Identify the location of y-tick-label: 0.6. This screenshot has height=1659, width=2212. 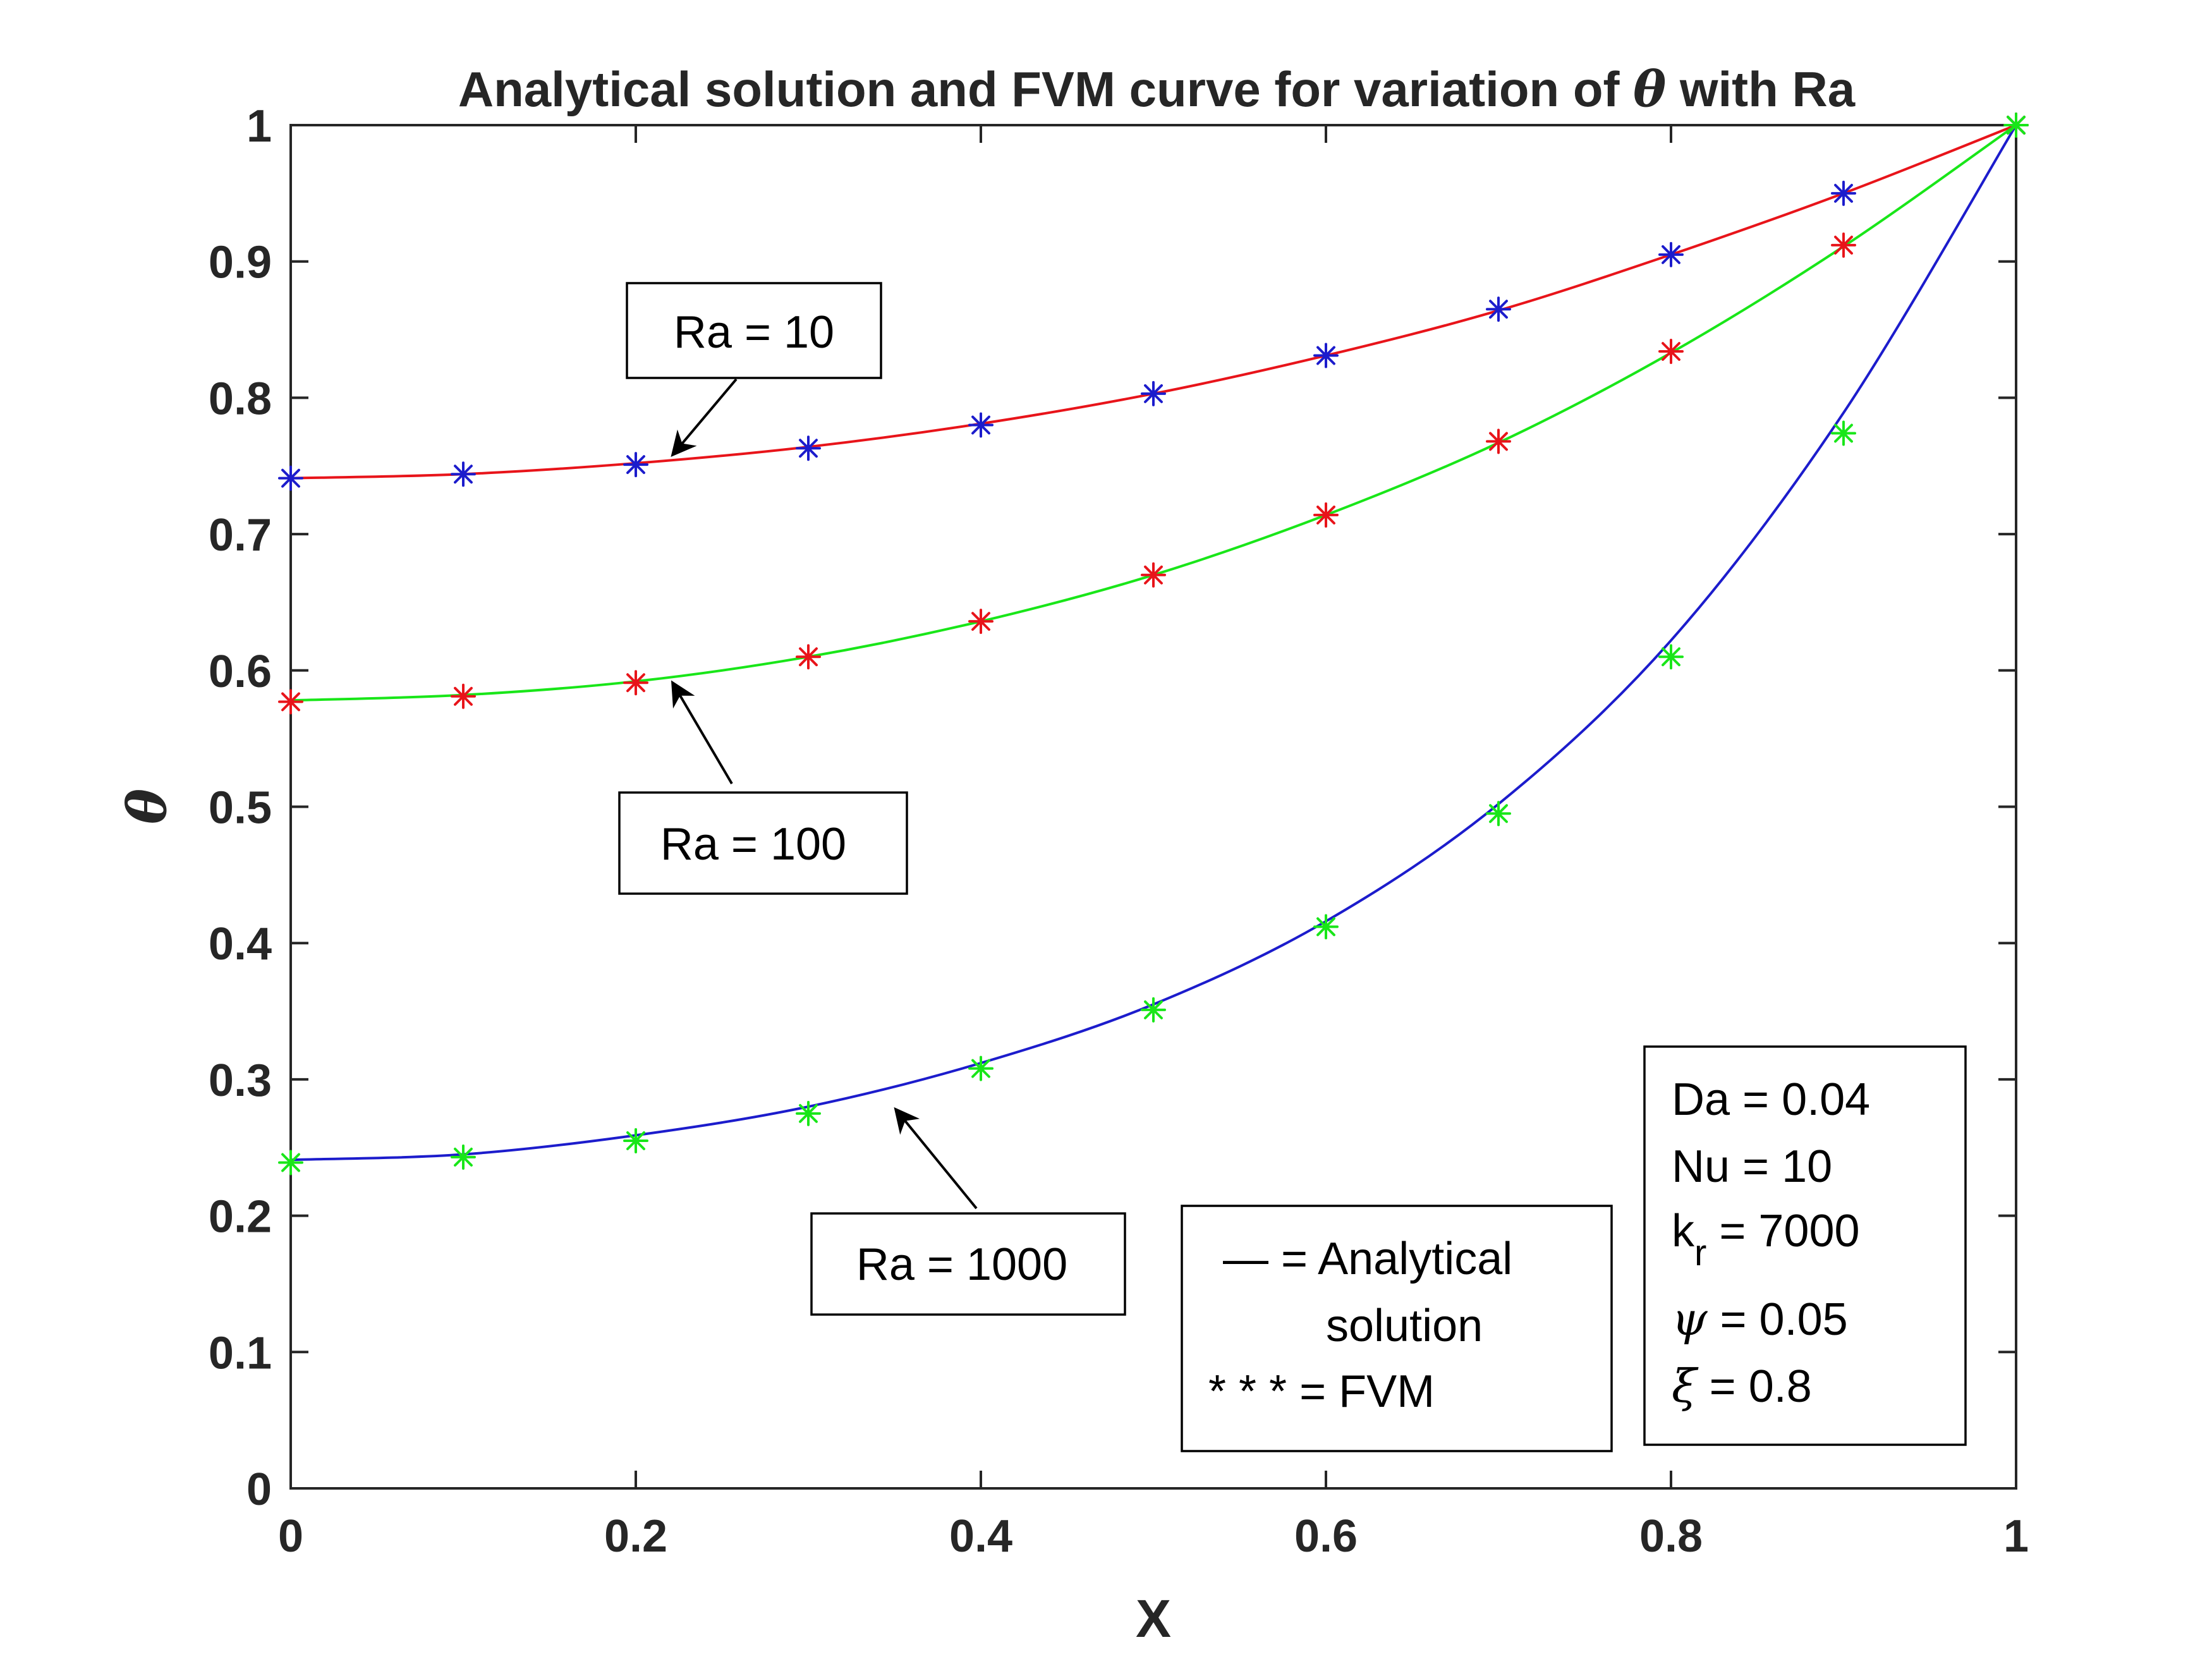
(240, 672).